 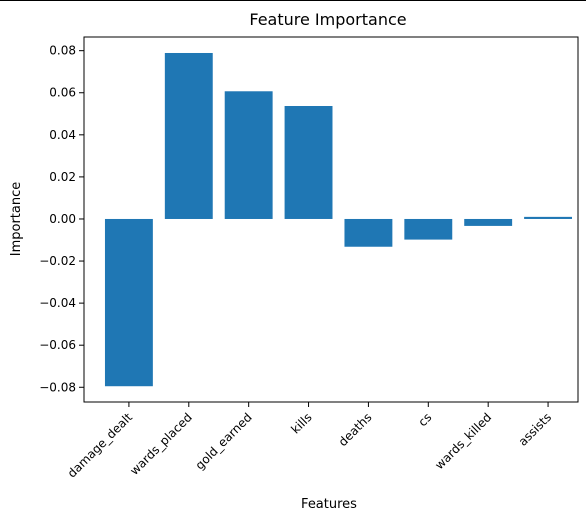 What do you see at coordinates (57, 345) in the screenshot?
I see `y-tick-label: −0.06` at bounding box center [57, 345].